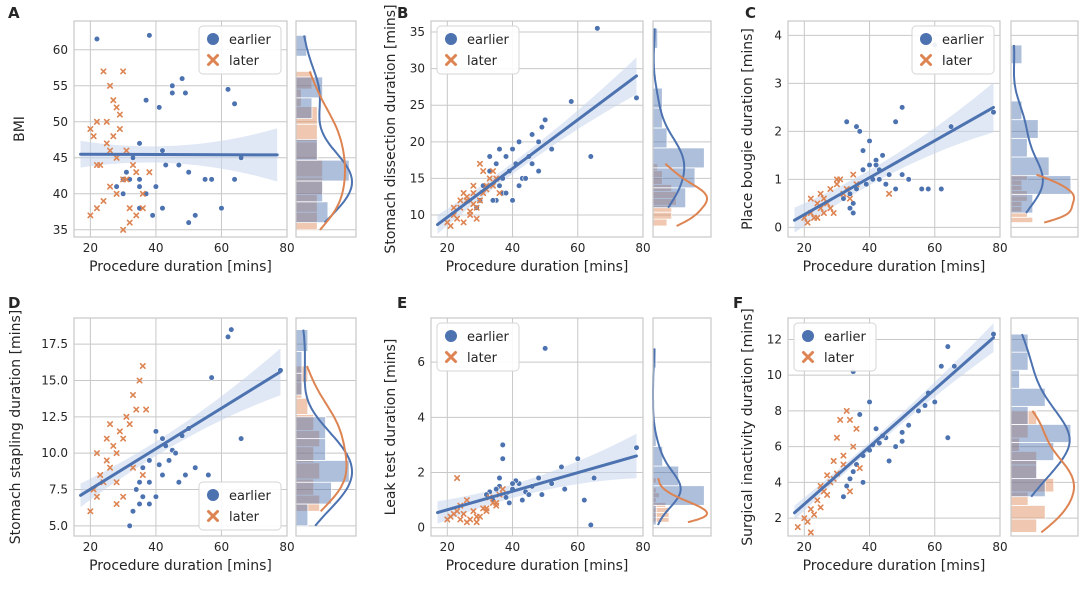  What do you see at coordinates (60, 86) in the screenshot?
I see `y-tick-label: 55` at bounding box center [60, 86].